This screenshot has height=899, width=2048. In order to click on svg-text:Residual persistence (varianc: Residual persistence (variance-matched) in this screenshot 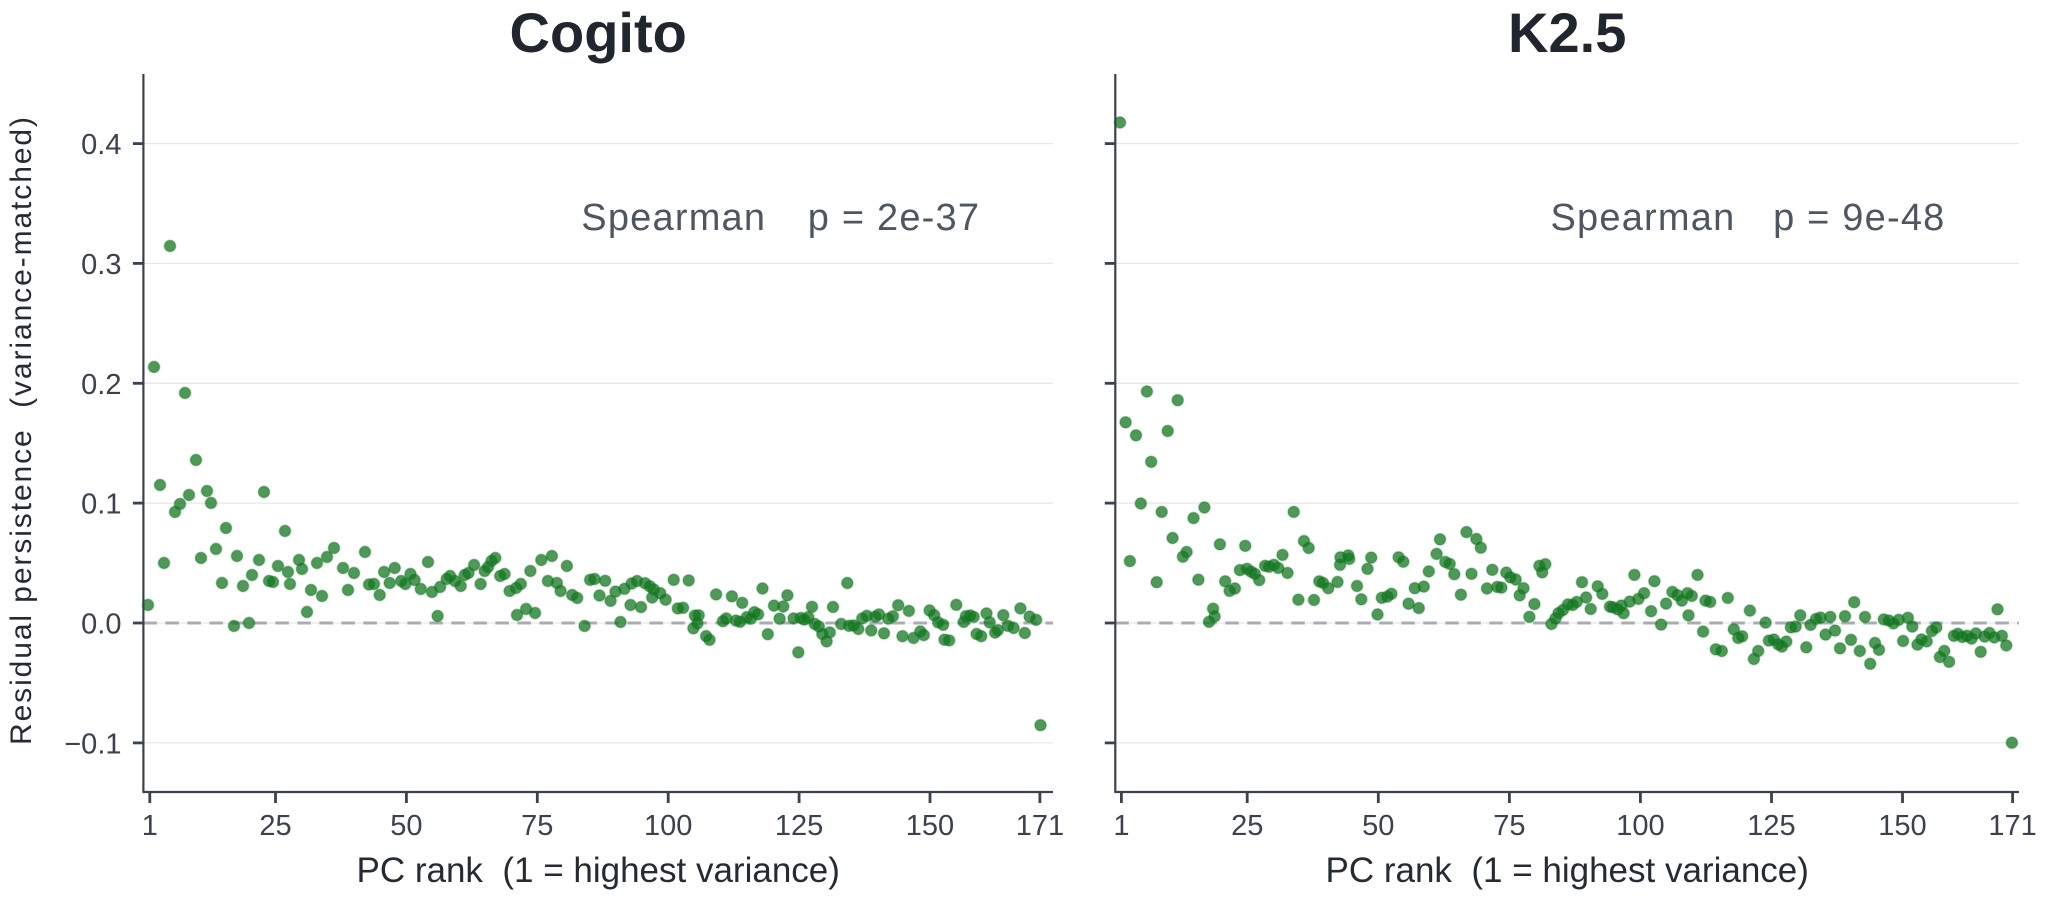, I will do `click(21, 431)`.